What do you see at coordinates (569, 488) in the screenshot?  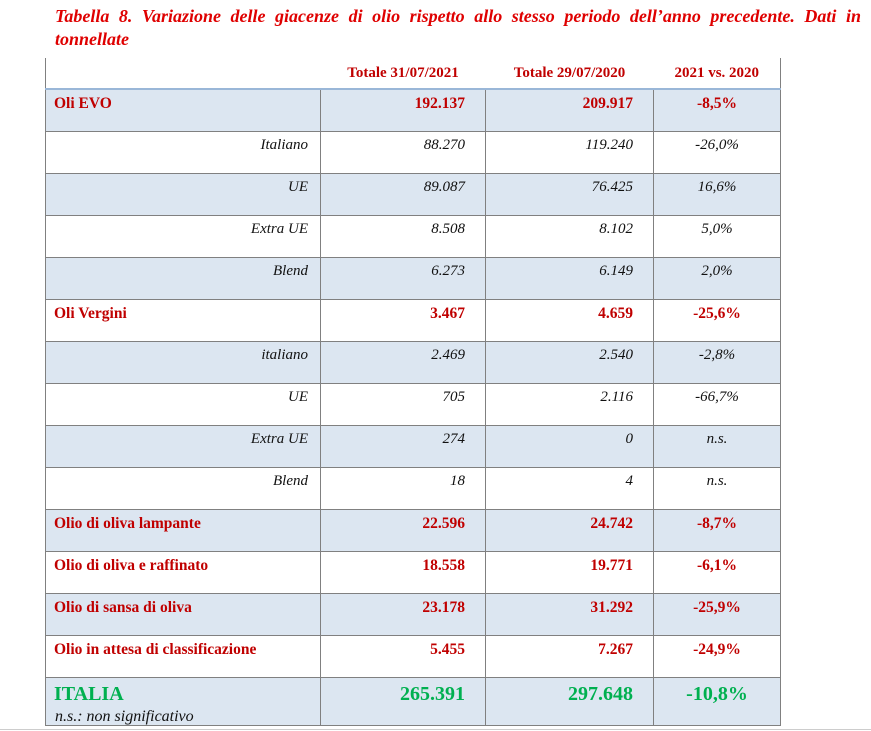 I see `value-2020: 4` at bounding box center [569, 488].